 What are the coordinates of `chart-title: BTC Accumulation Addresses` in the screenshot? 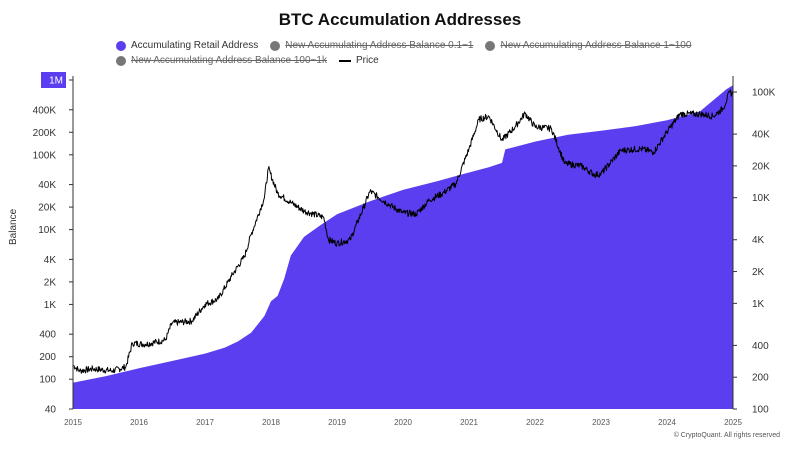 It's located at (400, 19).